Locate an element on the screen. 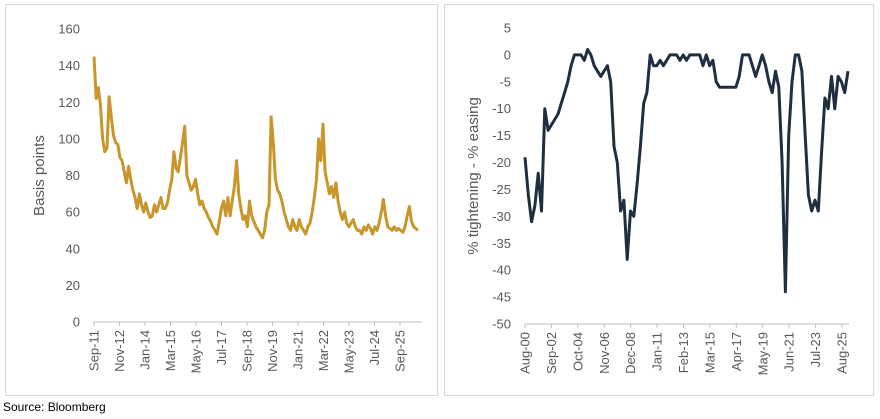 The image size is (880, 419). right-chart-y-tick: 0 is located at coordinates (507, 54).